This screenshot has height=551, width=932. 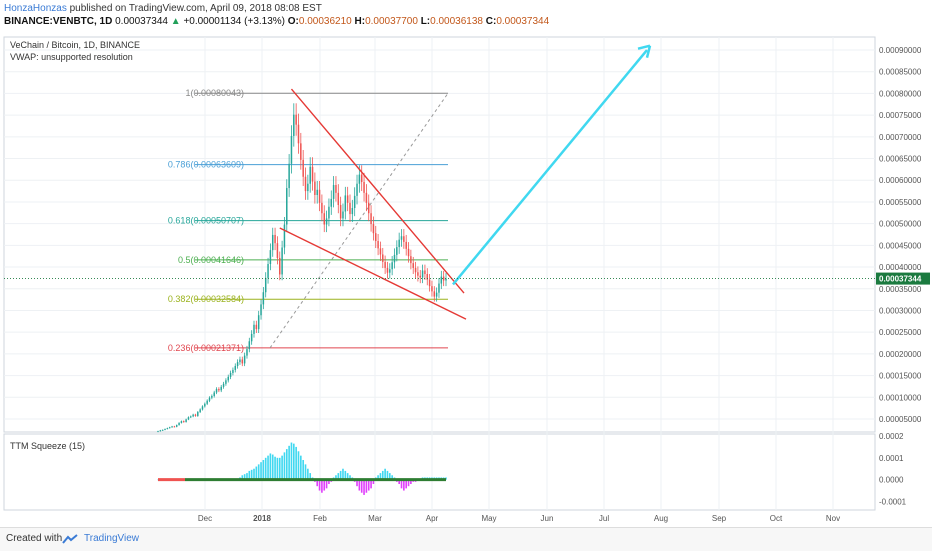 I want to click on symbol-label: BINANCE:VENBTC, 1D, so click(x=58, y=21).